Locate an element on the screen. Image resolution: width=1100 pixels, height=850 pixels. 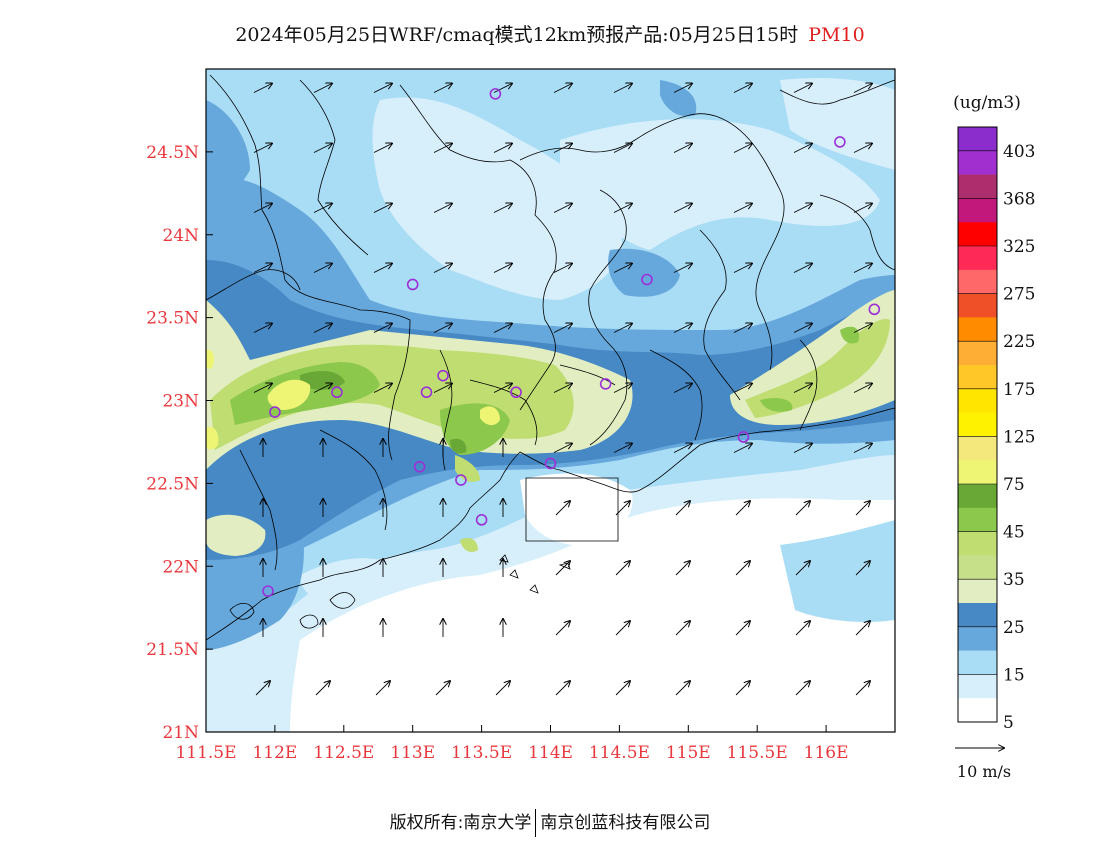
footer-right: 南京创蓝科技有限公司 is located at coordinates (625, 823).